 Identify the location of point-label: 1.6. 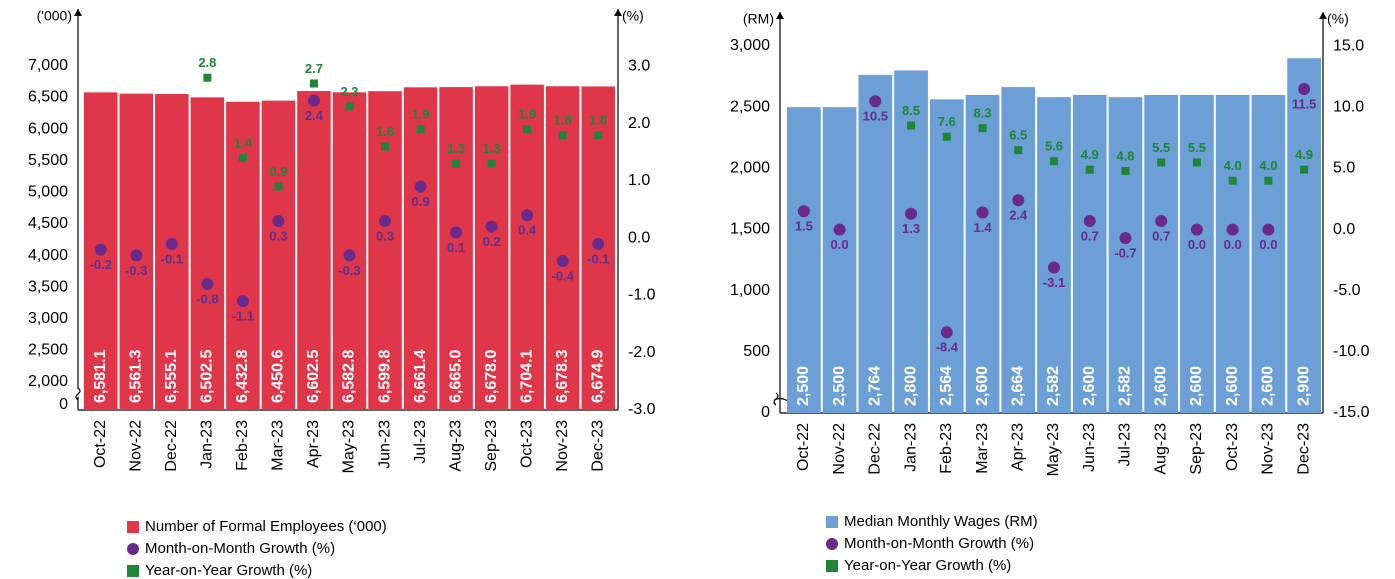
(385, 131).